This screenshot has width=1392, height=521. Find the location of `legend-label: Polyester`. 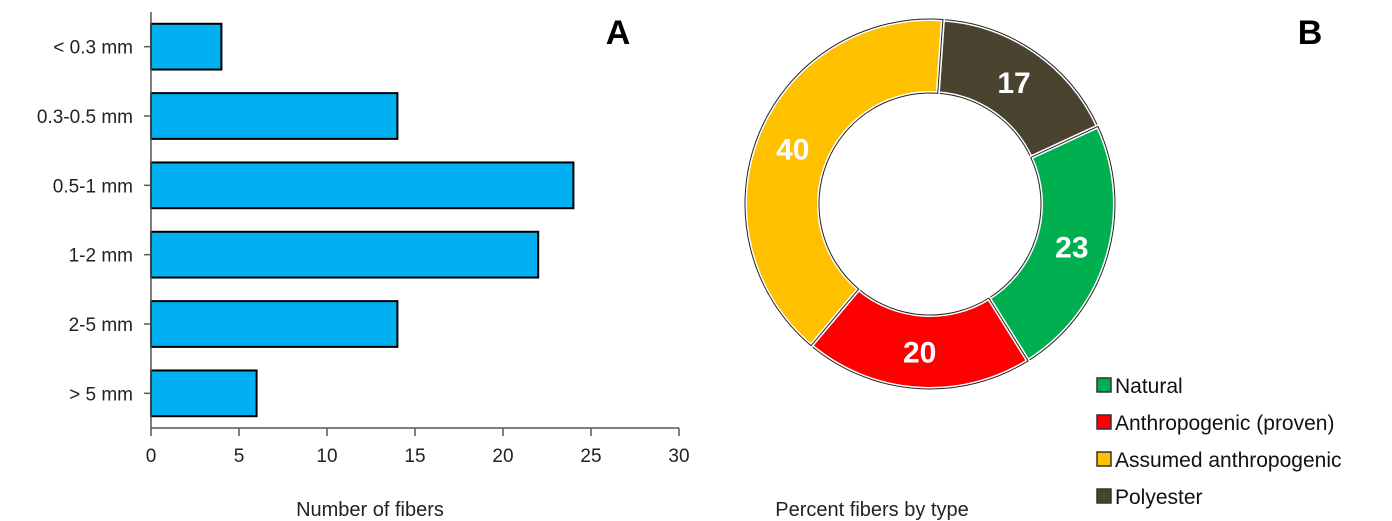

legend-label: Polyester is located at coordinates (1159, 497).